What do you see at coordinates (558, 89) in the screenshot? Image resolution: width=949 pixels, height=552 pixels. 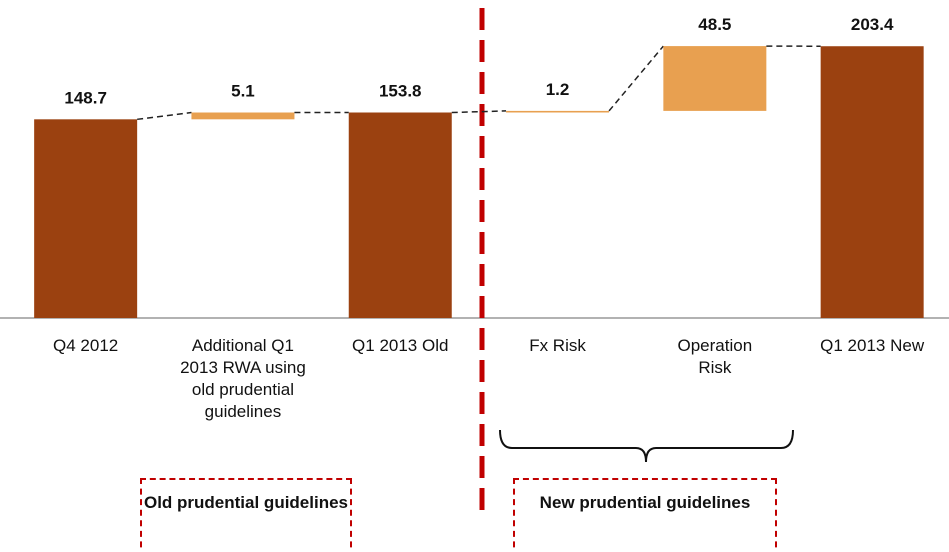 I see `value-label: 1.2` at bounding box center [558, 89].